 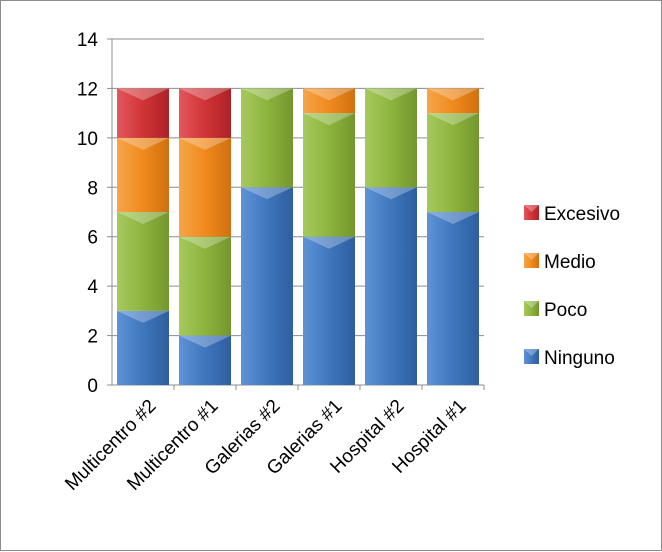 What do you see at coordinates (565, 310) in the screenshot?
I see `legend-label: Poco` at bounding box center [565, 310].